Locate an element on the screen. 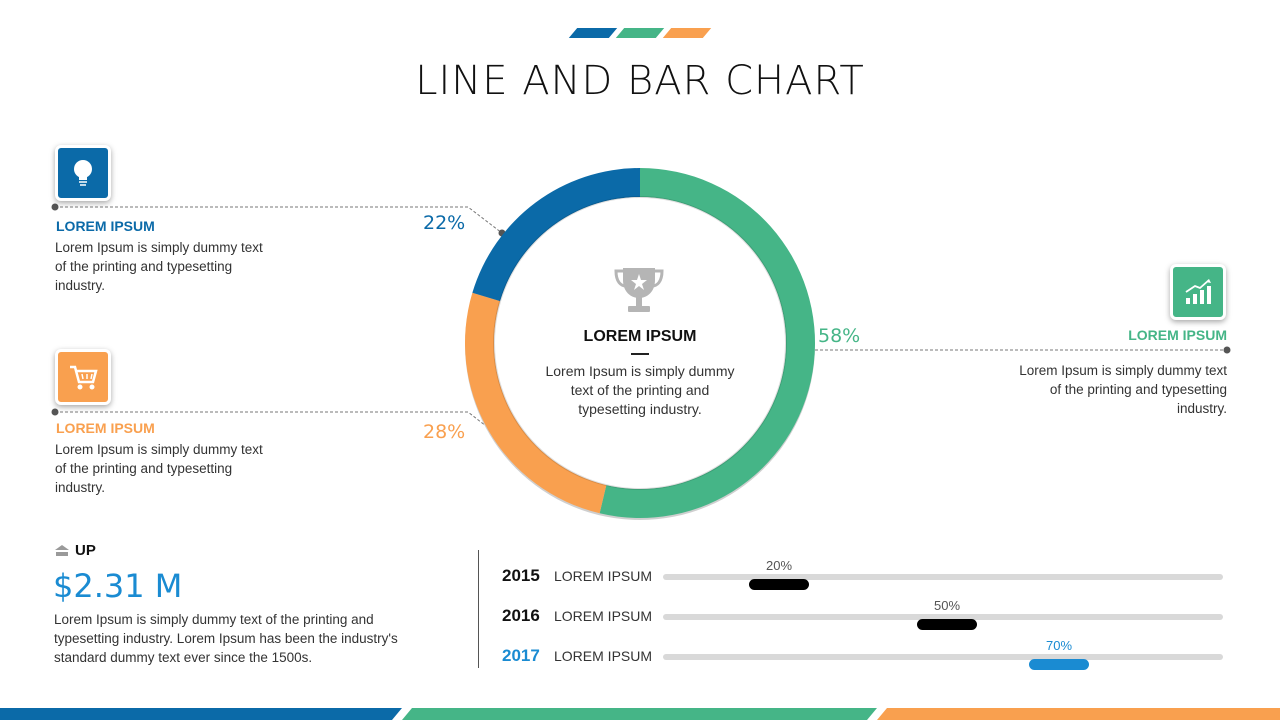 This screenshot has width=1280, height=720. lightbulb-icon is located at coordinates (83, 173).